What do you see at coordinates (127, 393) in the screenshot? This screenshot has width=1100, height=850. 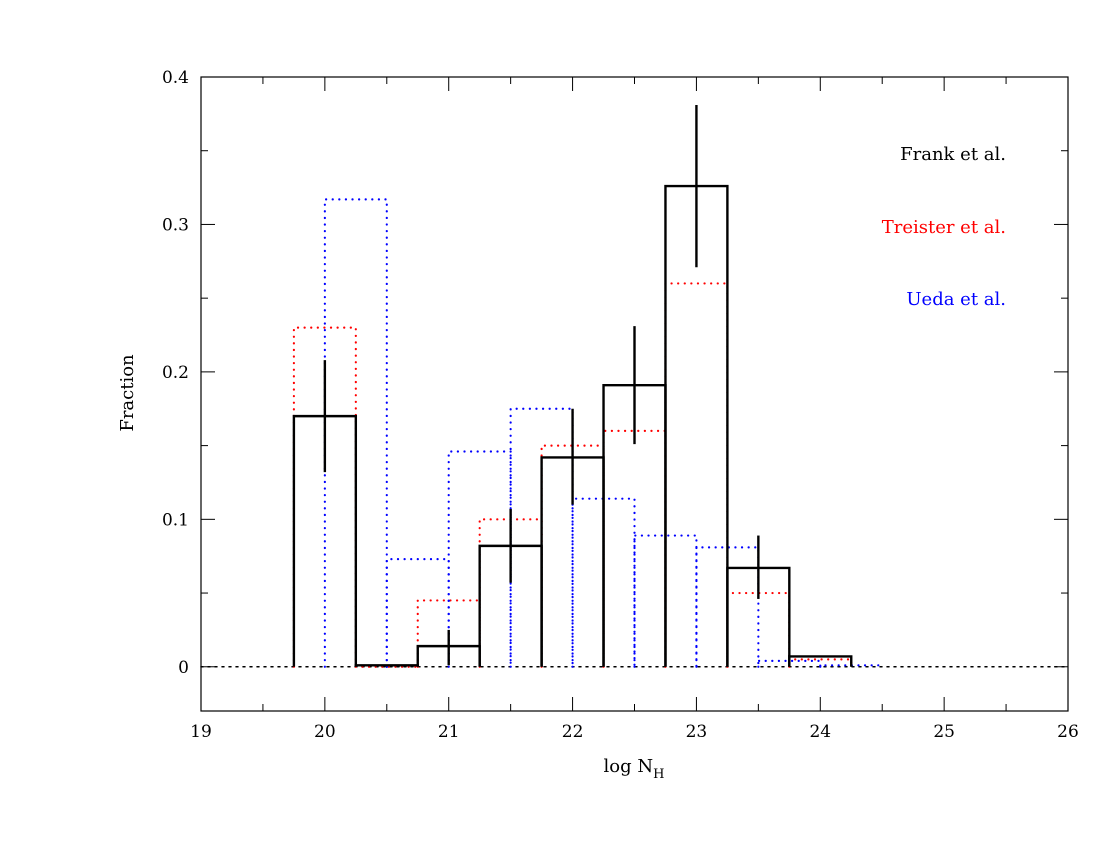 I see `y-axis-label: Fraction` at bounding box center [127, 393].